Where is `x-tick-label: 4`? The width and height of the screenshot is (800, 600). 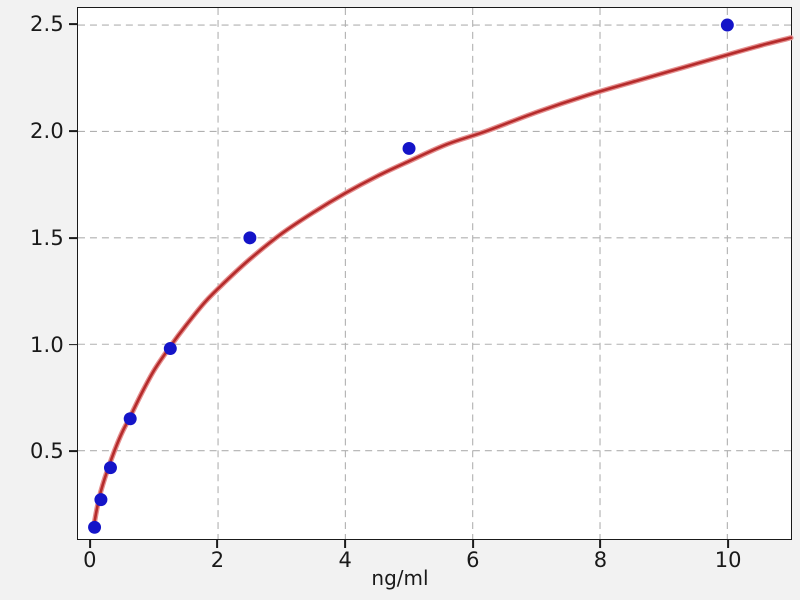
x-tick-label: 4 is located at coordinates (345, 560).